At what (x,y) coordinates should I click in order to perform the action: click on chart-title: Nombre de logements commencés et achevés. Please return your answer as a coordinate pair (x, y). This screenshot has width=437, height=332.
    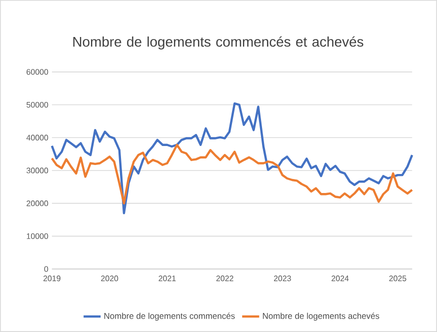
    Looking at the image, I should click on (218, 43).